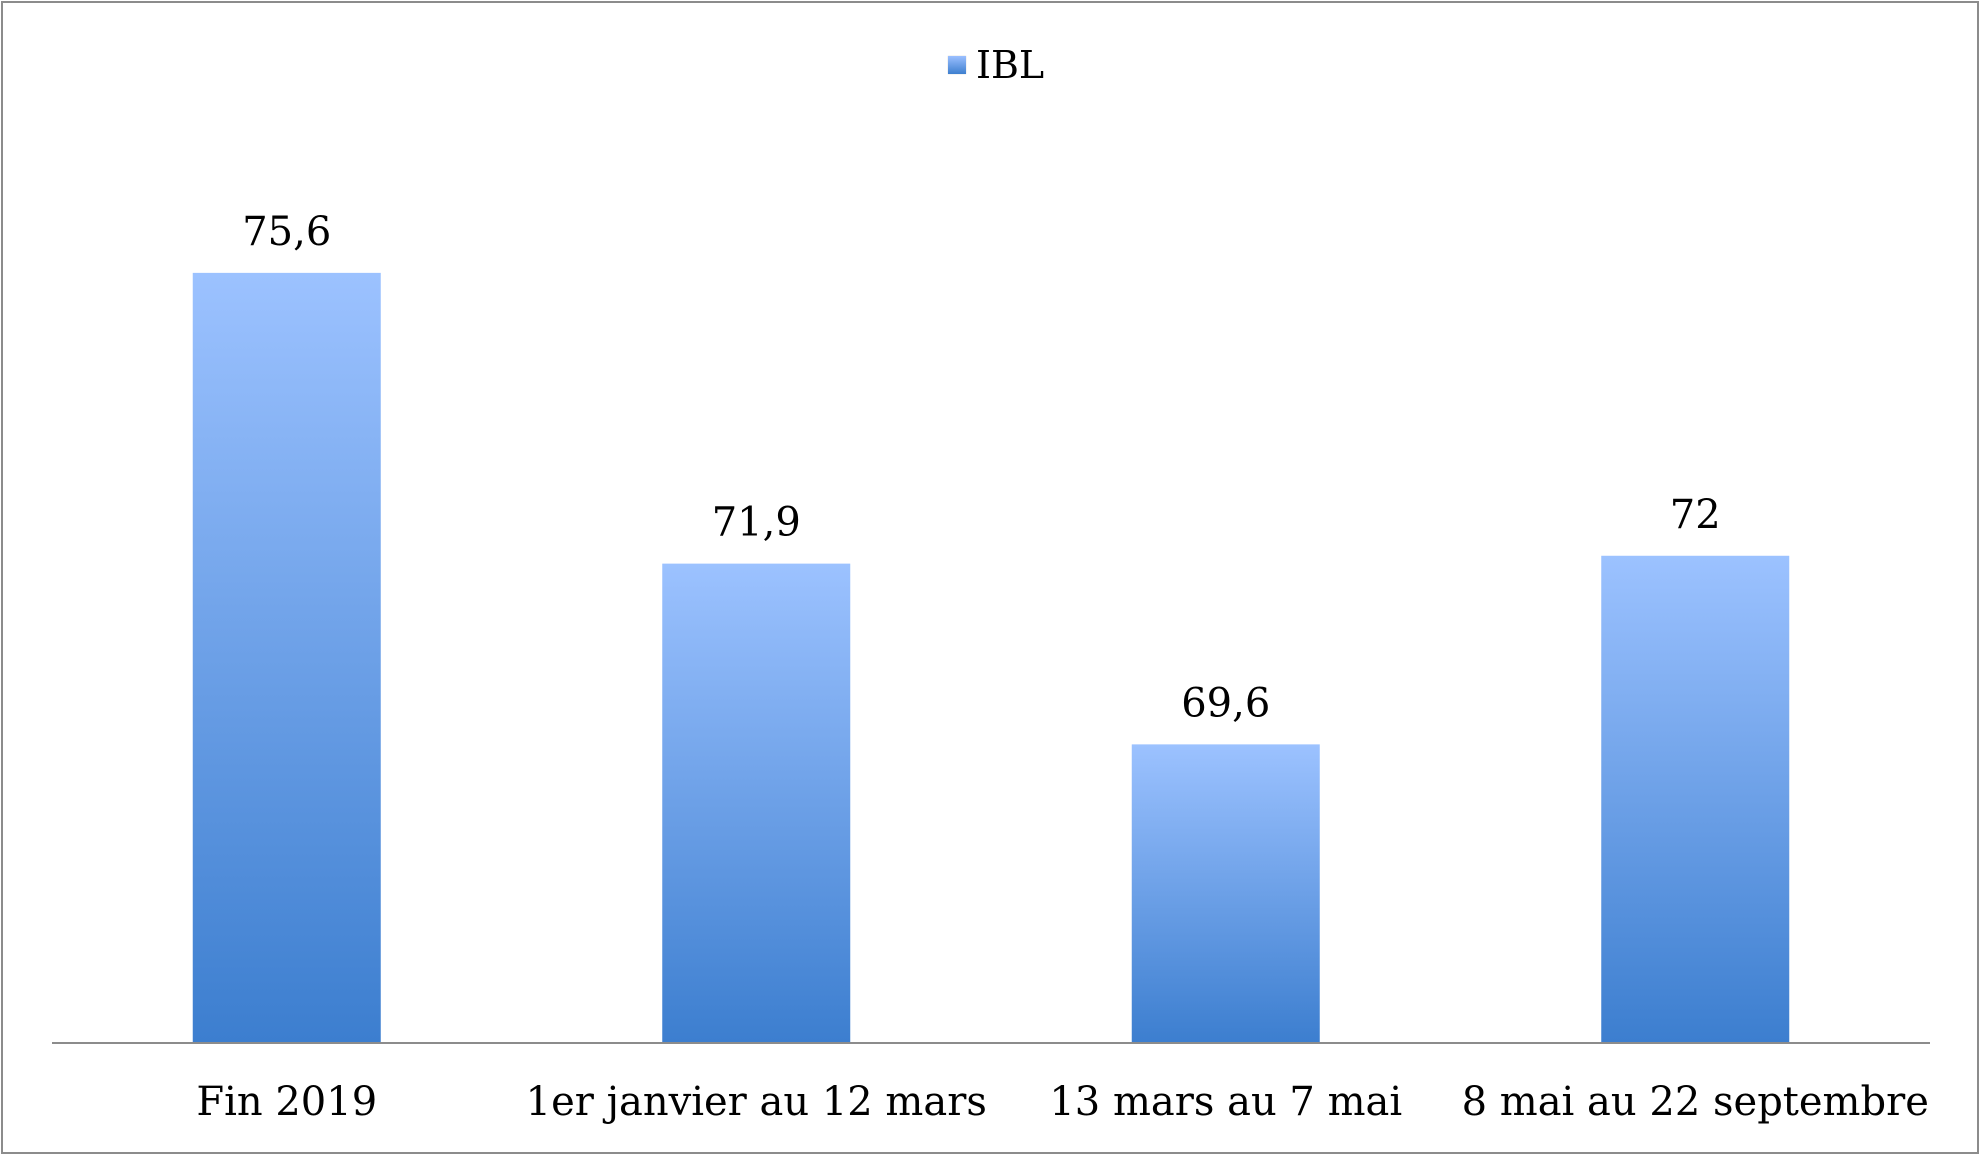  Describe the element at coordinates (1225, 1102) in the screenshot. I see `x-tick-label-2: 13 mars au 7 mai` at that location.